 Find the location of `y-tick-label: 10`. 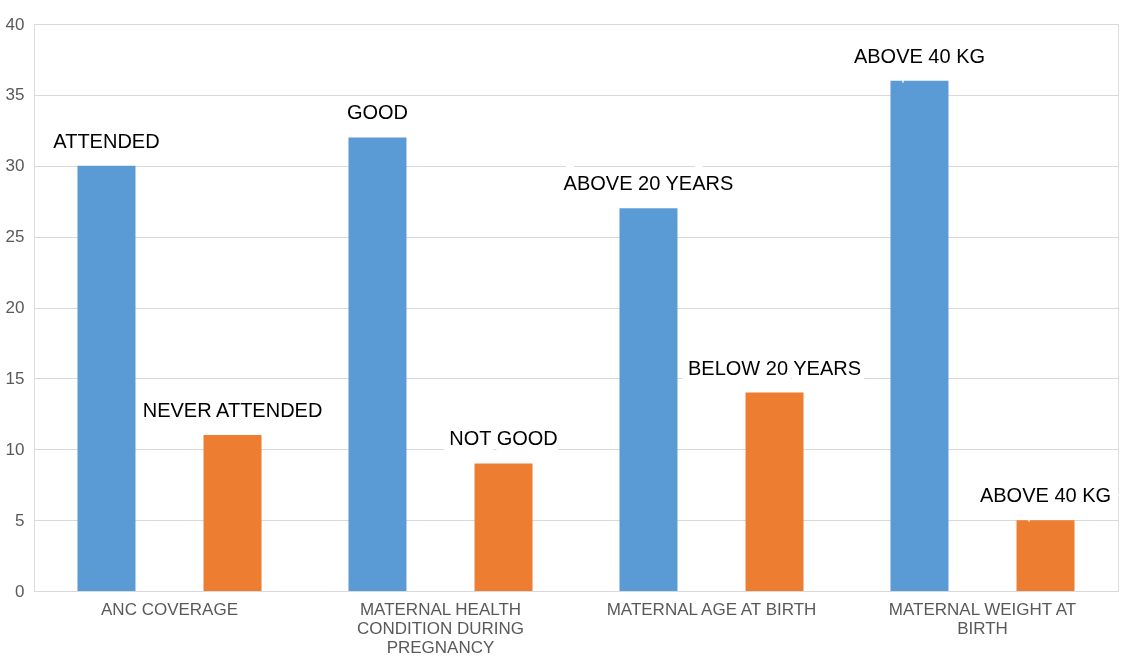

y-tick-label: 10 is located at coordinates (15, 449).